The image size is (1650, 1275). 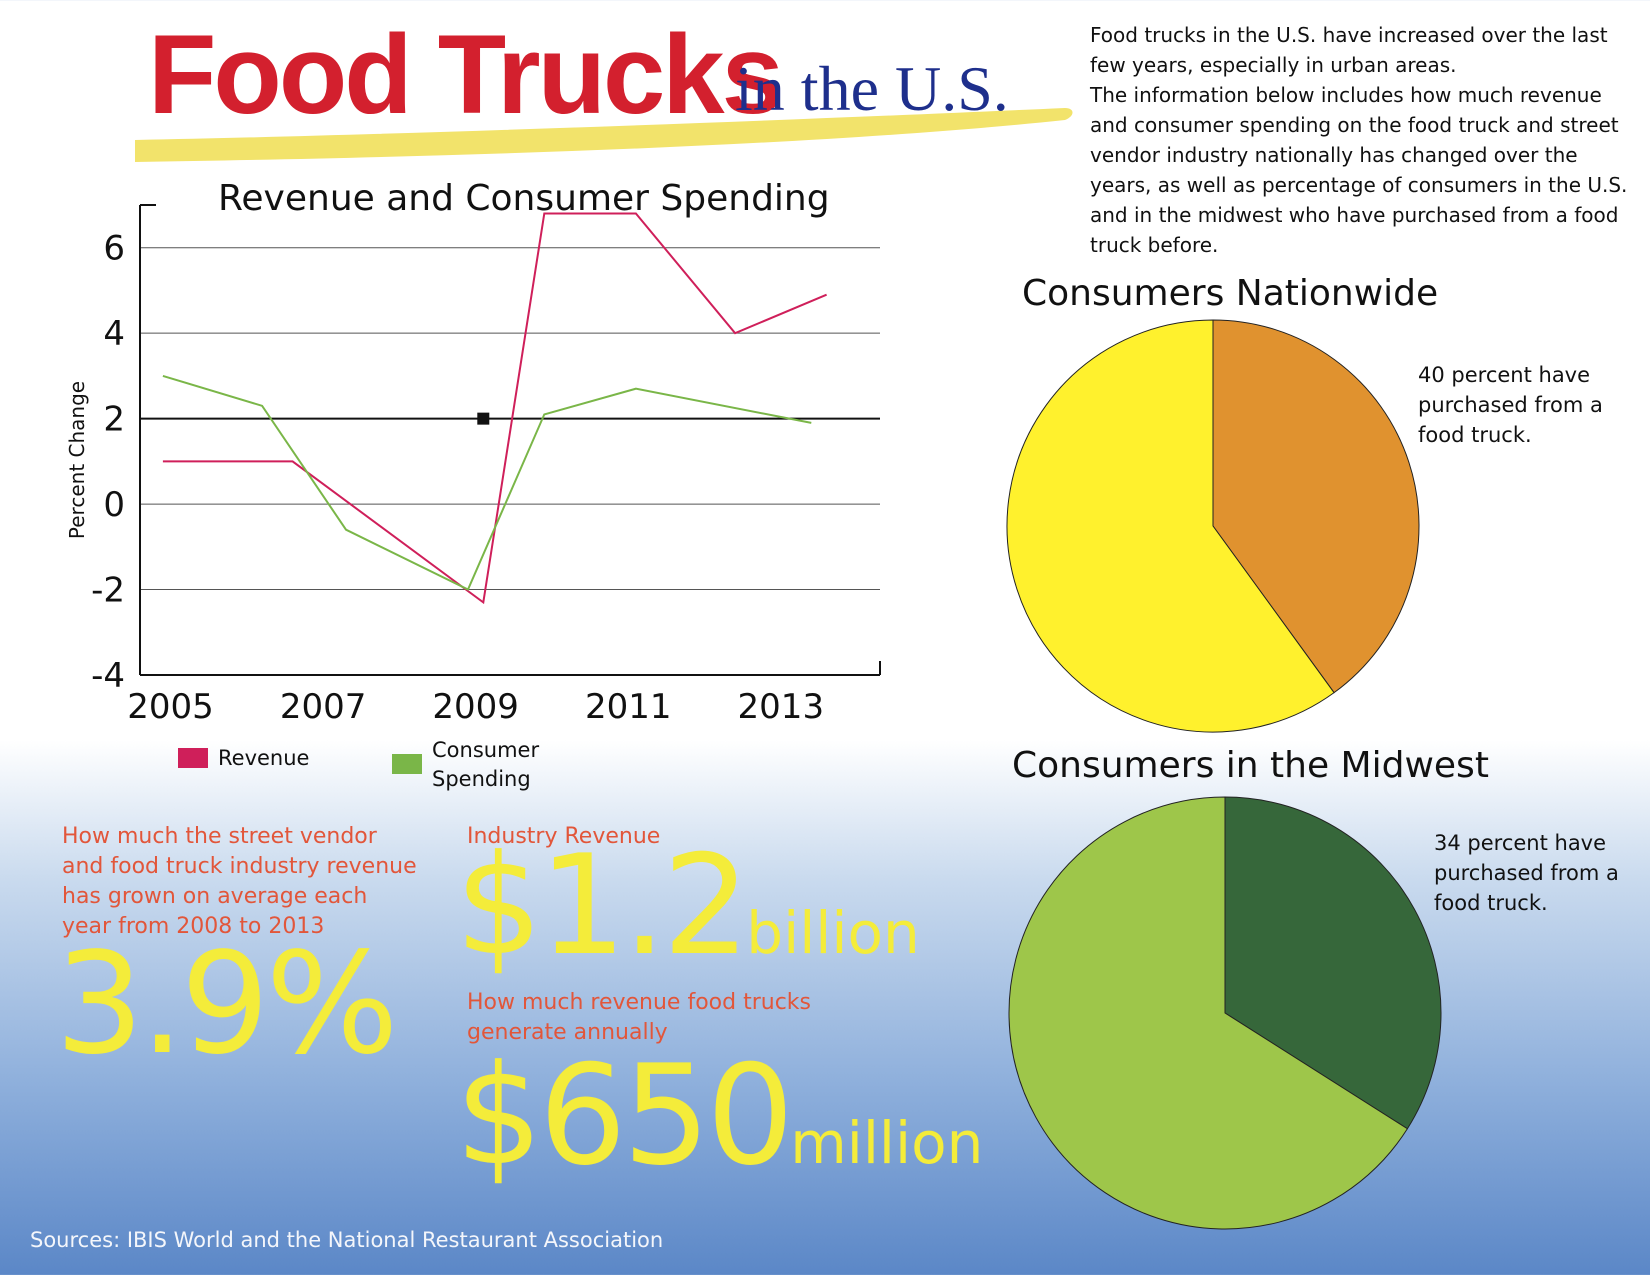 What do you see at coordinates (781, 707) in the screenshot?
I see `x-tick-label: 2013` at bounding box center [781, 707].